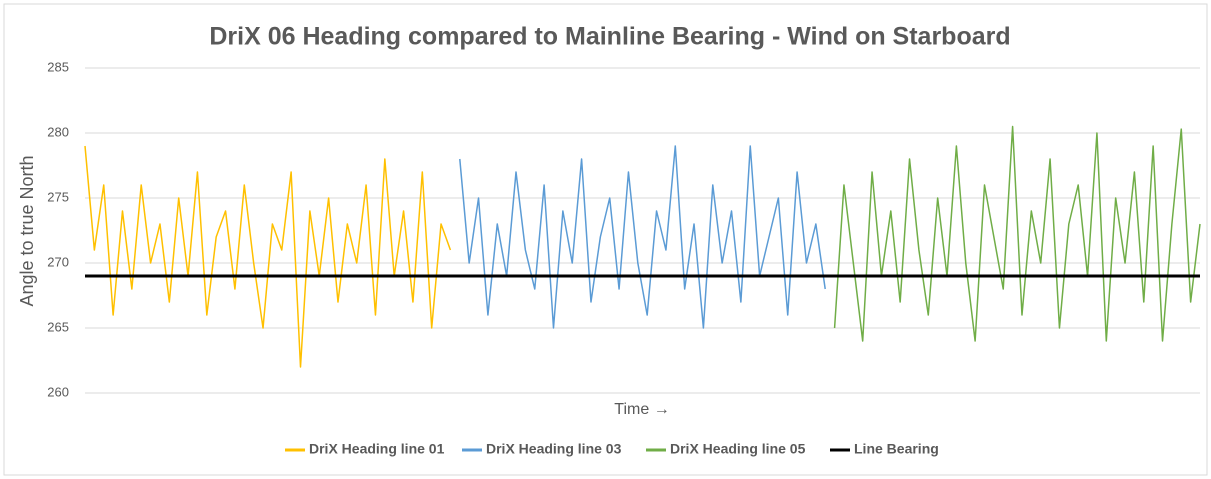 Image resolution: width=1211 pixels, height=479 pixels. I want to click on y-axis-label: Angle to true North, so click(27, 230).